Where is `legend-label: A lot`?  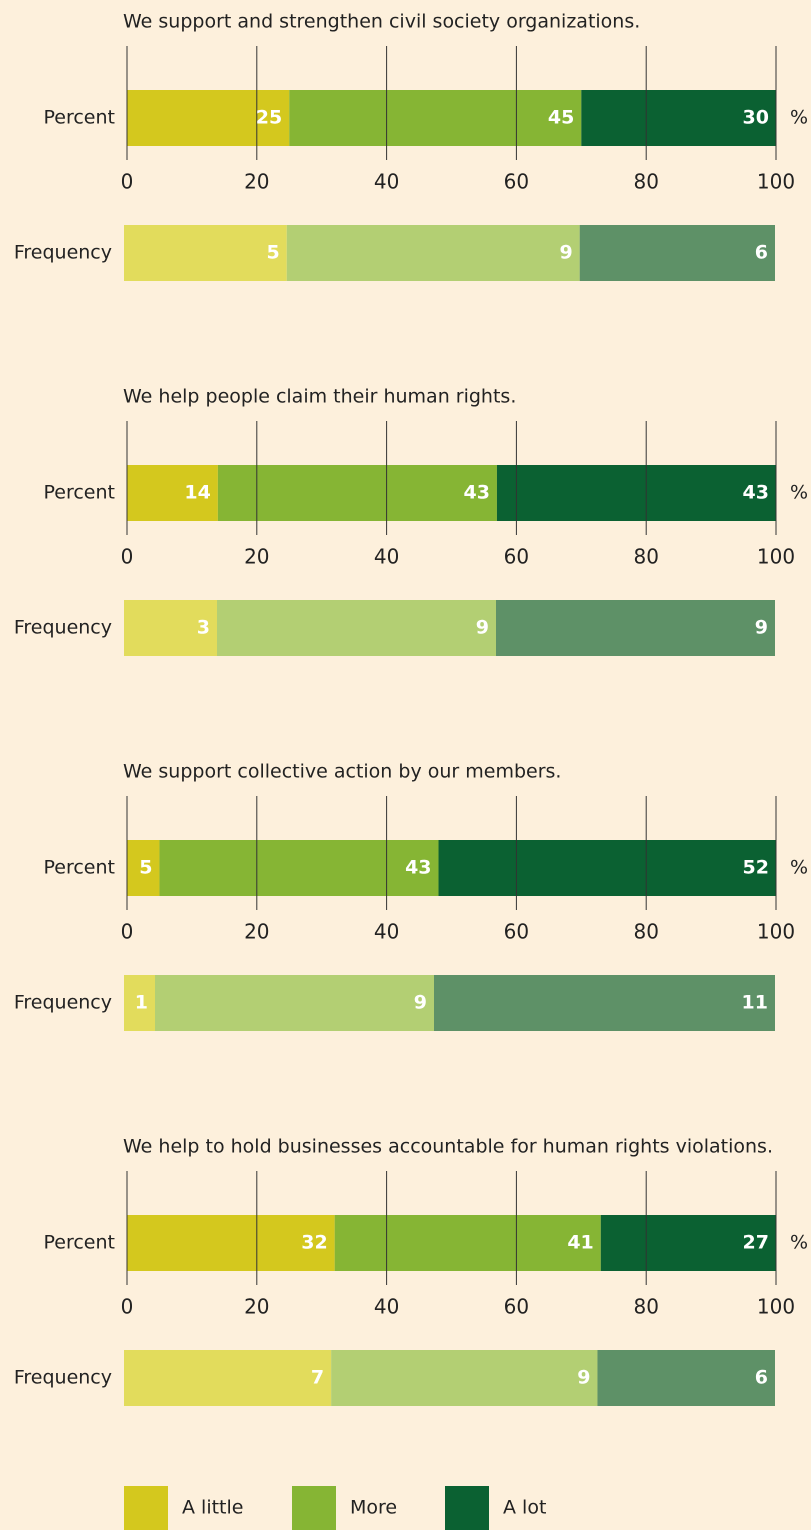
legend-label: A lot is located at coordinates (524, 1508).